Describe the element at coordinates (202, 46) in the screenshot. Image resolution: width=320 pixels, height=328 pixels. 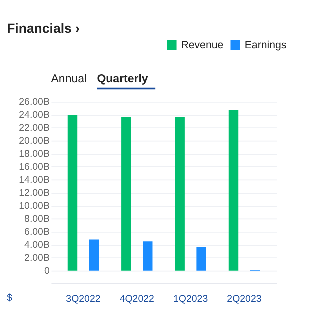
I see `legend-label: Revenue` at that location.